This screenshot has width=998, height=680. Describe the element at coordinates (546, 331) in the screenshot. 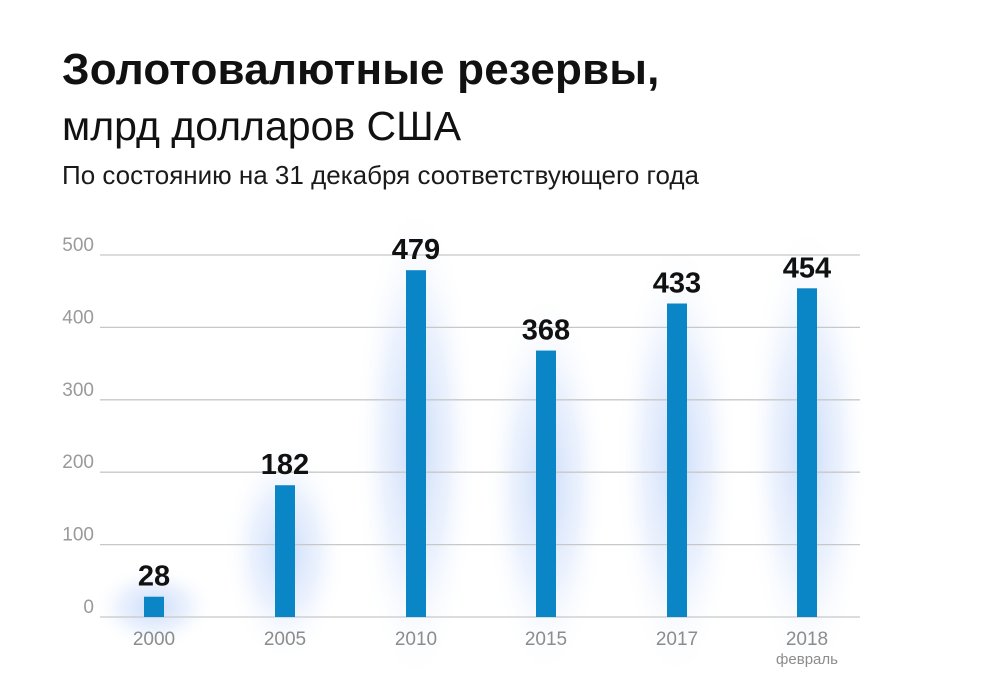

I see `bar-value-label: 368` at that location.